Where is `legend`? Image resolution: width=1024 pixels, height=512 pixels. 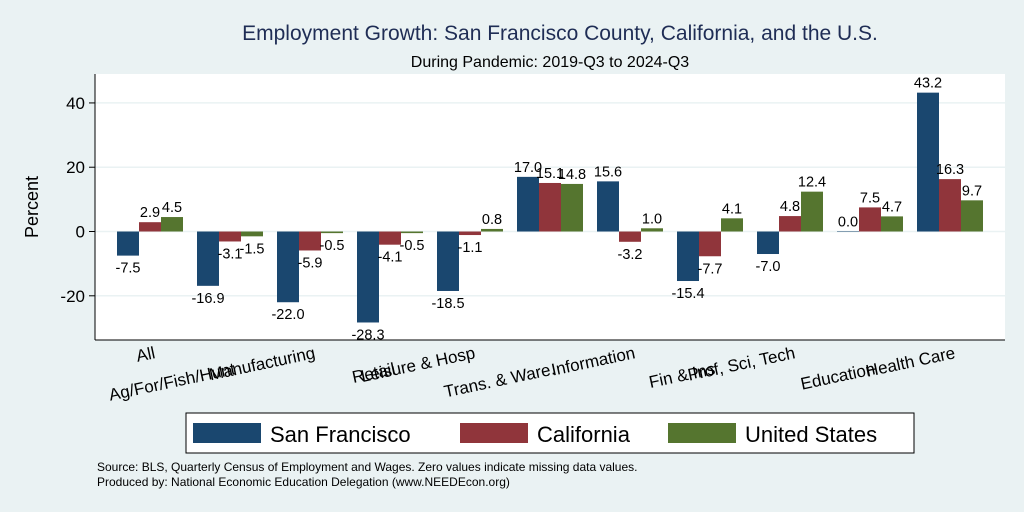 legend is located at coordinates (550, 433).